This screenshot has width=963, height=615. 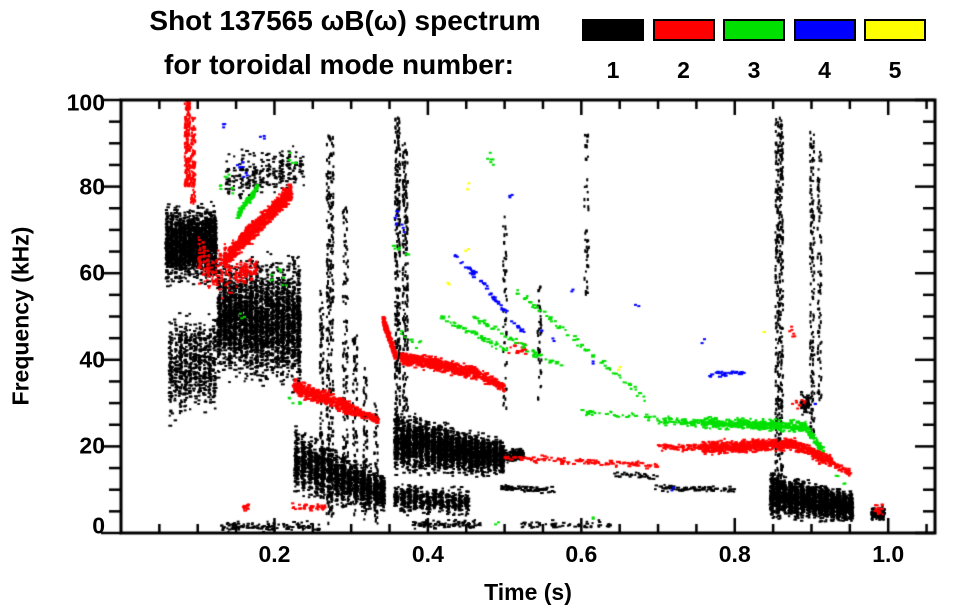 What do you see at coordinates (754, 70) in the screenshot?
I see `legend-mode-number-3: 3` at bounding box center [754, 70].